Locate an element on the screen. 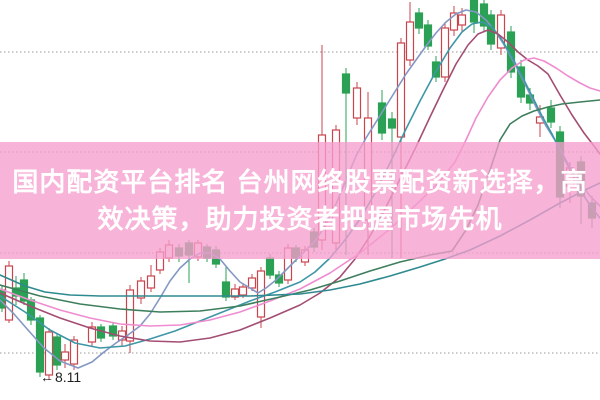 The height and width of the screenshot is (400, 600). price-annotation: ←8.11 is located at coordinates (60, 377).